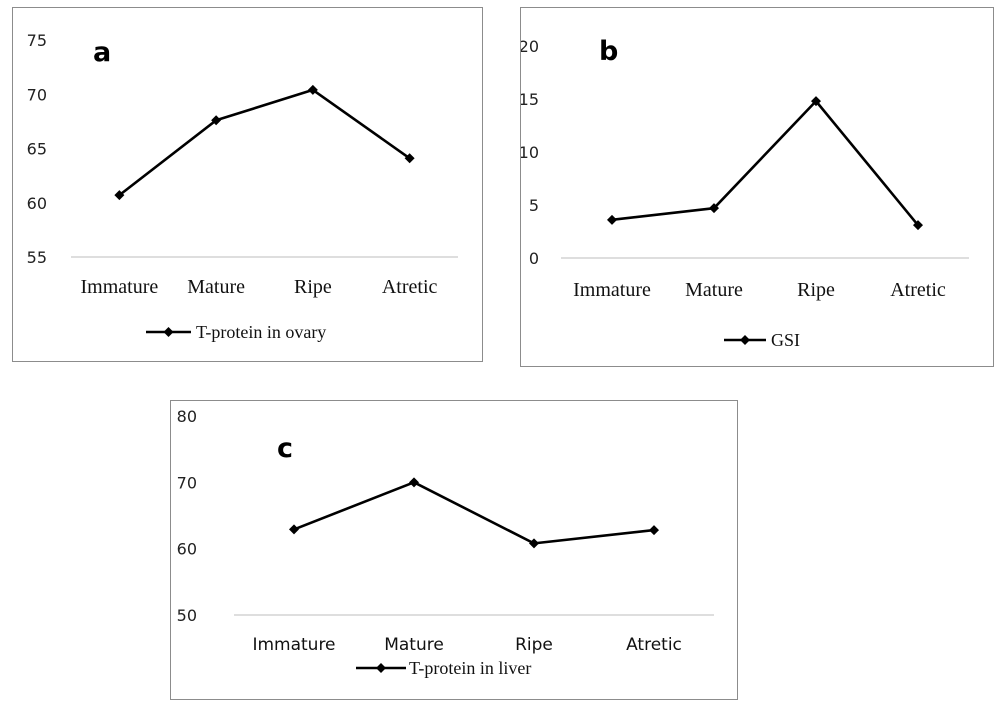 Image resolution: width=994 pixels, height=701 pixels. Describe the element at coordinates (534, 258) in the screenshot. I see `y-tick-label: 0` at that location.